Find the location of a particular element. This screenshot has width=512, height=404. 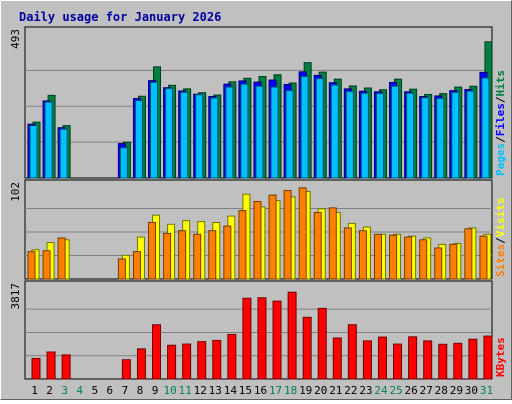

x-tick-label: 8 is located at coordinates (140, 390).